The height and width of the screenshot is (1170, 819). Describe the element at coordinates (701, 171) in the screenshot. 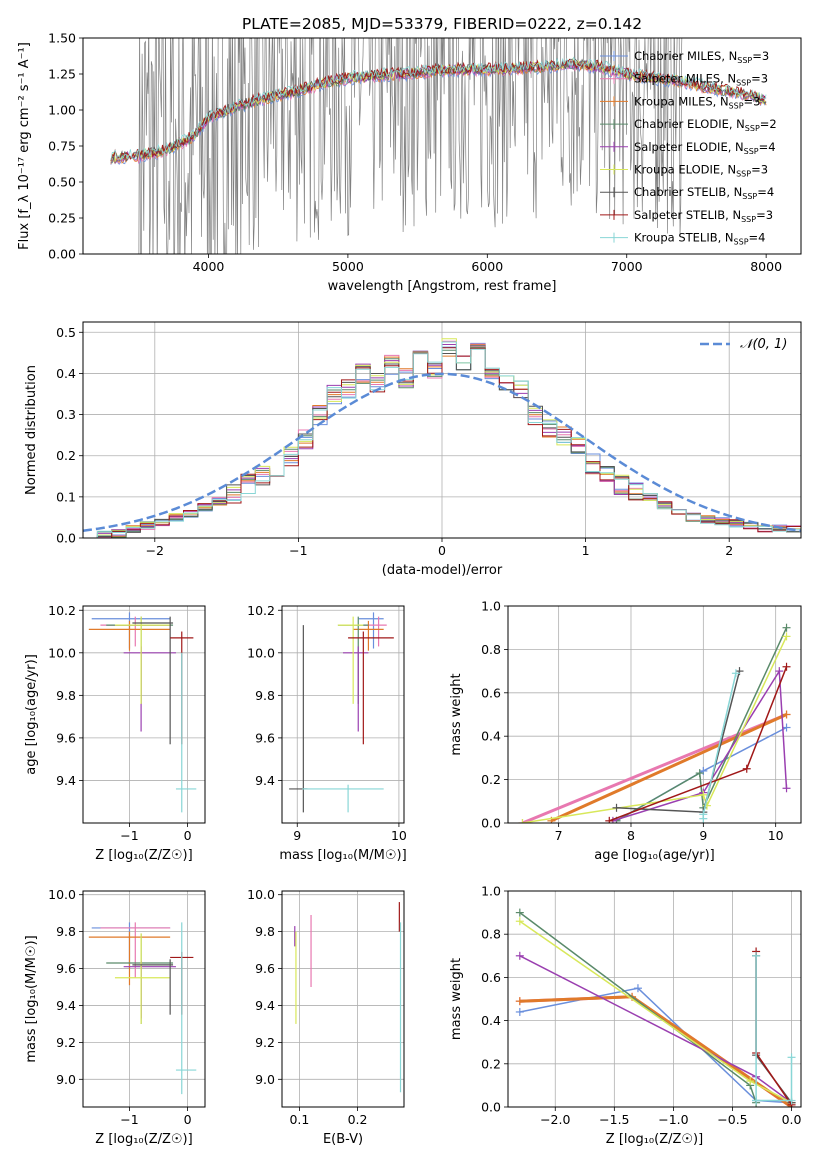

I see `legend-entry: Kroupa ELODIE, NSSP=3` at that location.